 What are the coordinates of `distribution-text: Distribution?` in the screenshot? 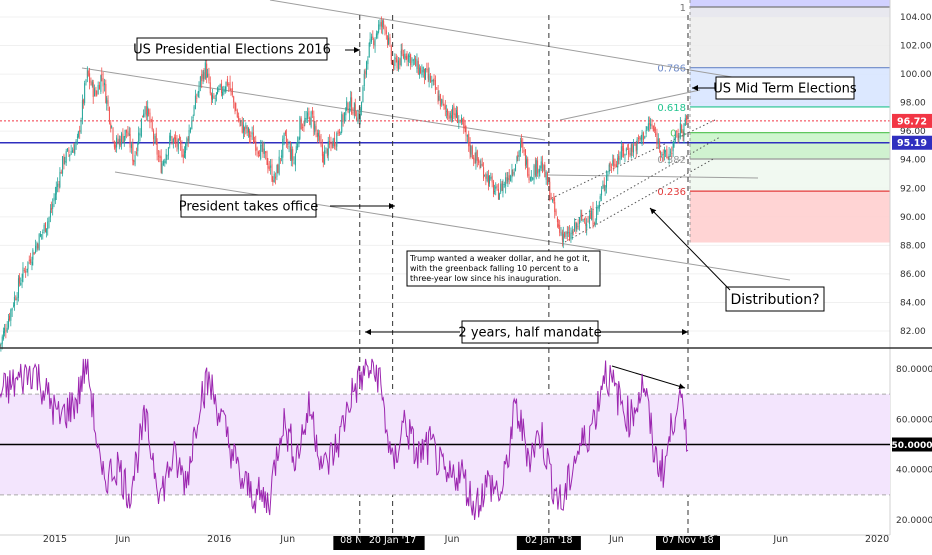 It's located at (774, 300).